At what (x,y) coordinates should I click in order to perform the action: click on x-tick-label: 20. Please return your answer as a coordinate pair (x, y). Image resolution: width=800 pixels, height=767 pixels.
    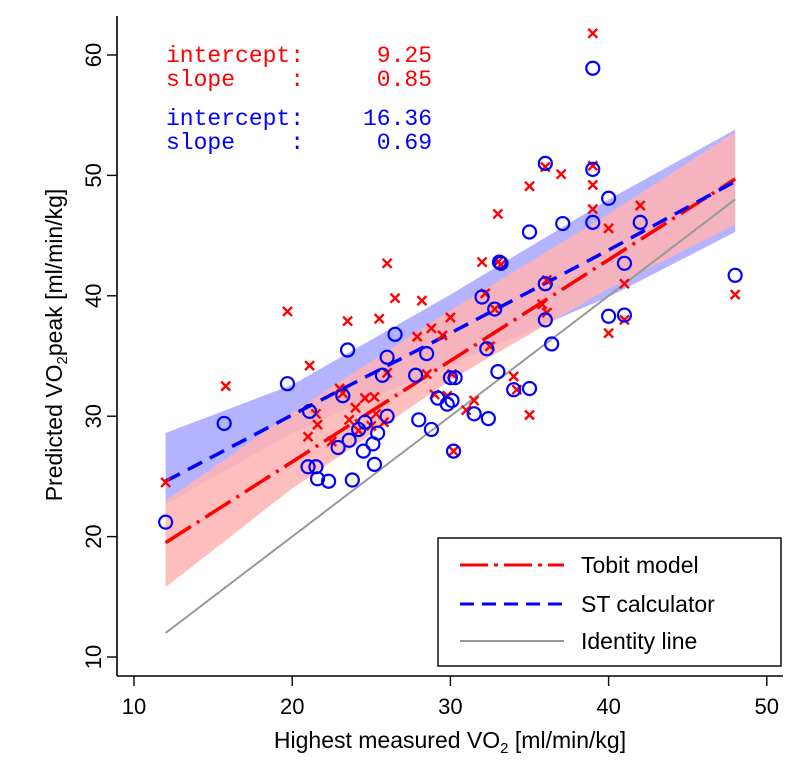
    Looking at the image, I should click on (292, 706).